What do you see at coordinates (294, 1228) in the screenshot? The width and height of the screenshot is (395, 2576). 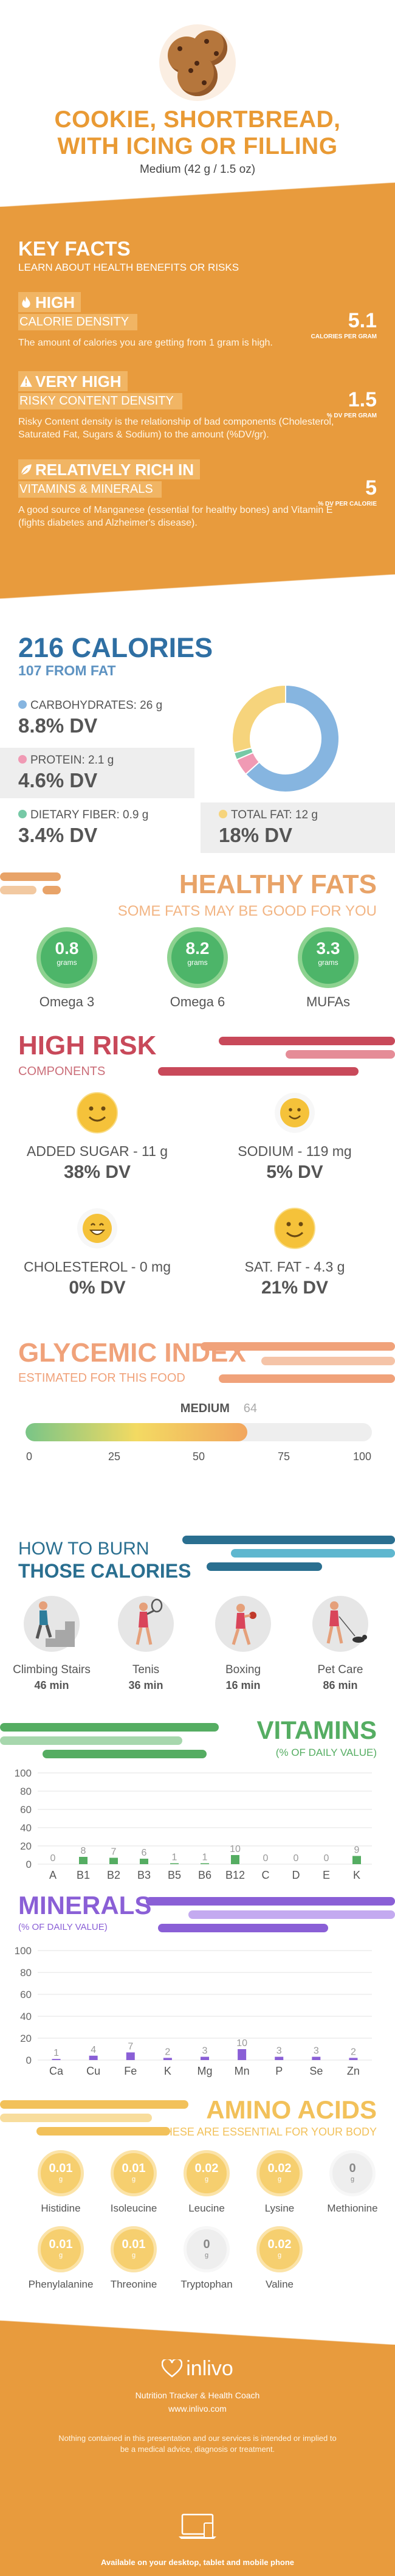 I see `smile-face-icon` at bounding box center [294, 1228].